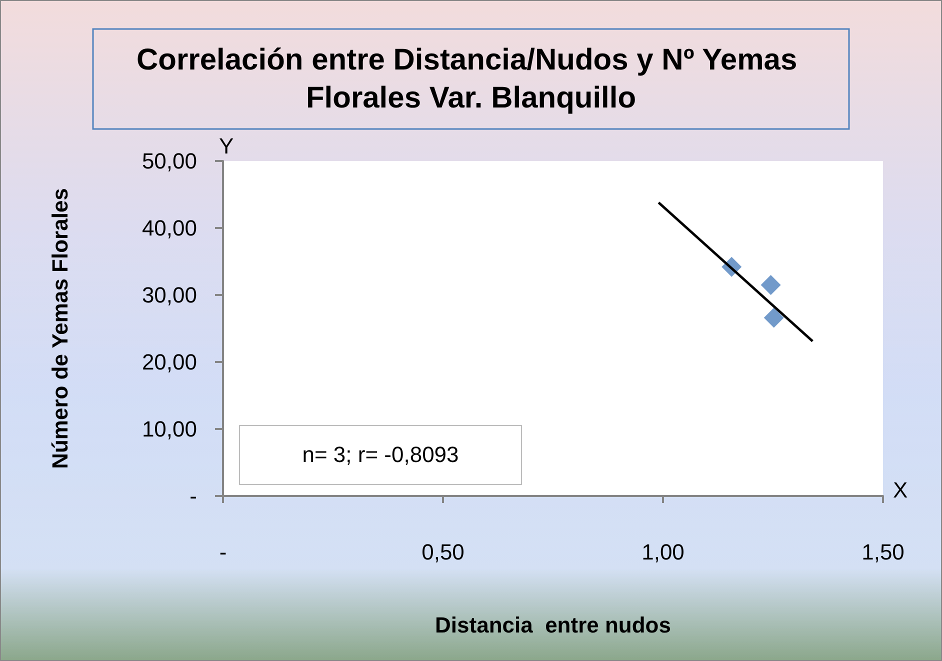 Image resolution: width=942 pixels, height=661 pixels. What do you see at coordinates (900, 490) in the screenshot?
I see `text: X` at bounding box center [900, 490].